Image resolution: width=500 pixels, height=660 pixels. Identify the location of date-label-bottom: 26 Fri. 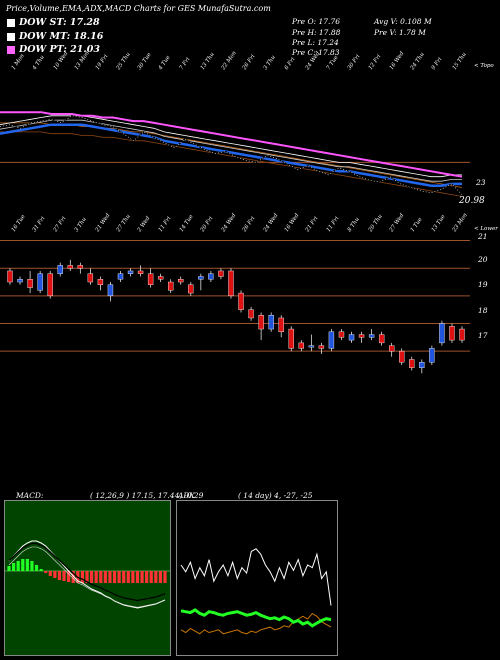
(248, 225).